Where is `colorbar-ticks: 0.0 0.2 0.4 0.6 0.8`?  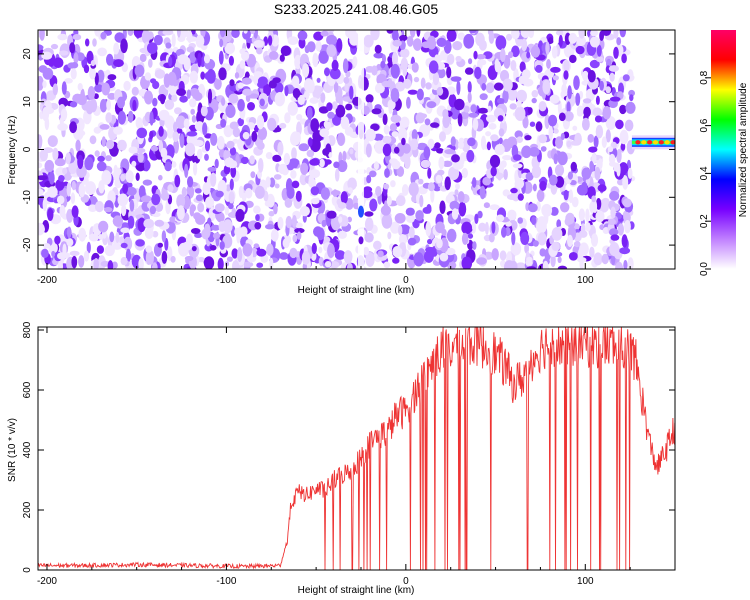
colorbar-ticks: 0.0 0.2 0.4 0.6 0.8 is located at coordinates (705, 173).